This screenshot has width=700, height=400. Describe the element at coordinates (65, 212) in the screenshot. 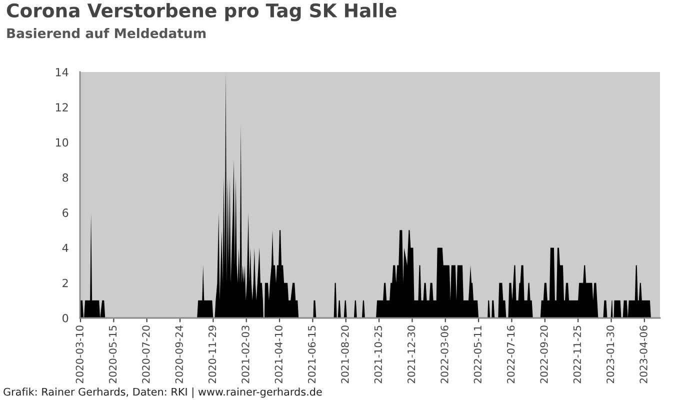

I see `y-tick-label: 6` at that location.